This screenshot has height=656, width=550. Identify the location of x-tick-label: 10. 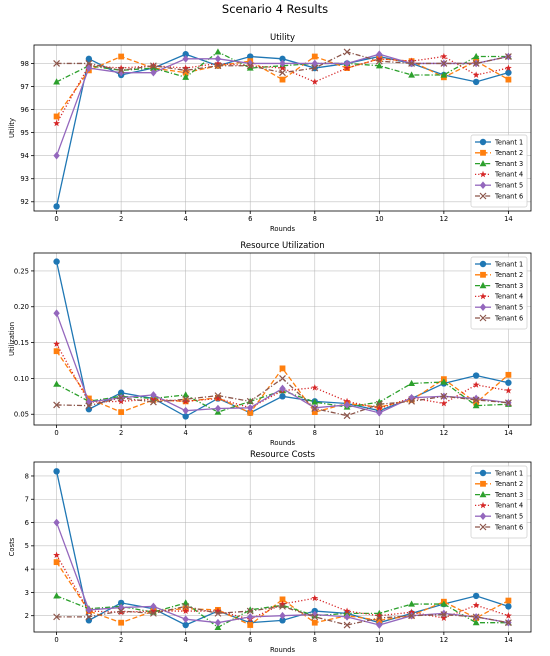
(379, 640).